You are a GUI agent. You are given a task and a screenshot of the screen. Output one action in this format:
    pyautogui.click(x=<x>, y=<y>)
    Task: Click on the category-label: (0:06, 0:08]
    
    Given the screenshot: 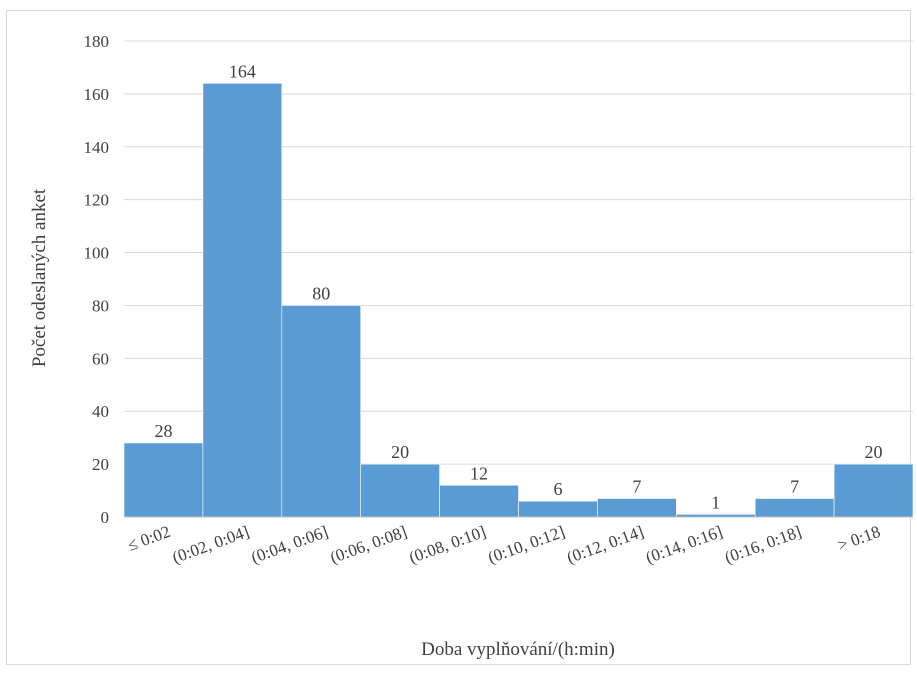 What is the action you would take?
    pyautogui.click(x=369, y=544)
    